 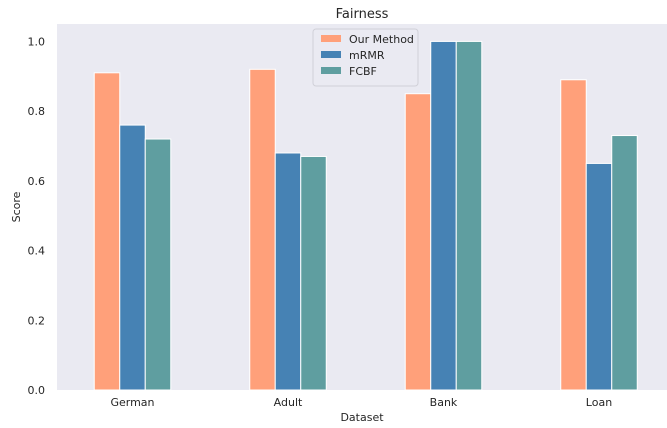 I want to click on x-tick-label: Bank, so click(x=444, y=402).